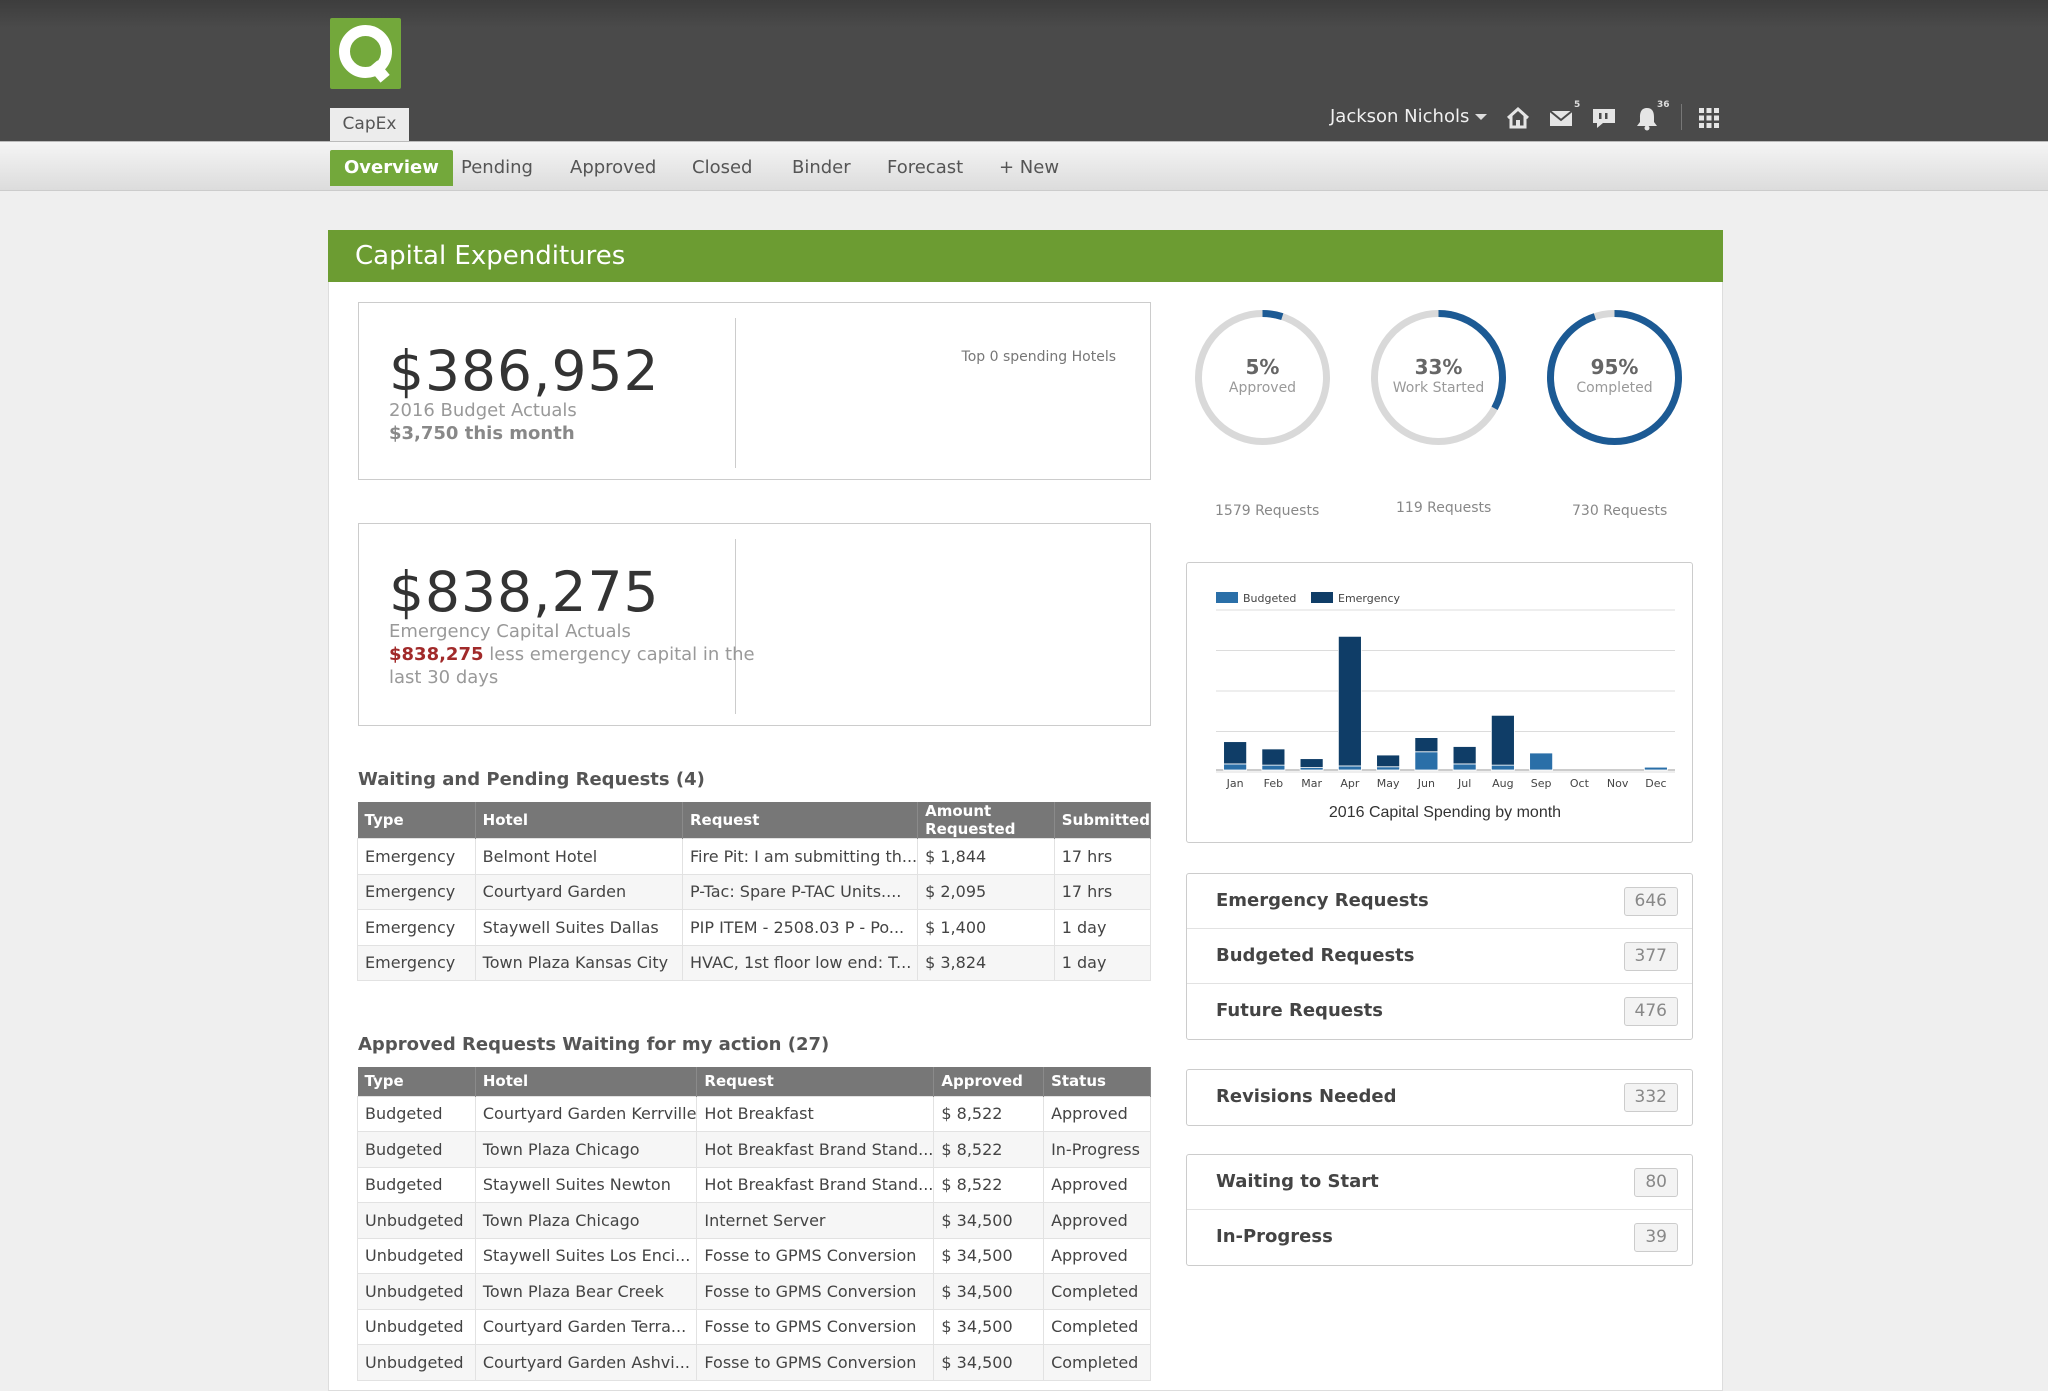  What do you see at coordinates (1439, 1237) in the screenshot?
I see `list-item: In-Progress 39` at bounding box center [1439, 1237].